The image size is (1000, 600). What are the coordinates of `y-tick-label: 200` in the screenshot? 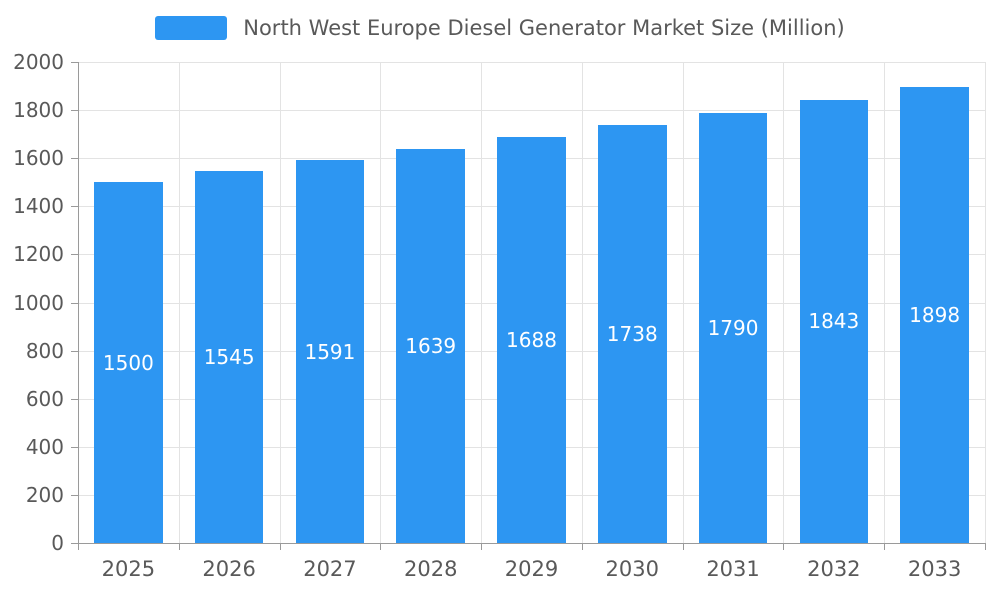 It's located at (44, 494).